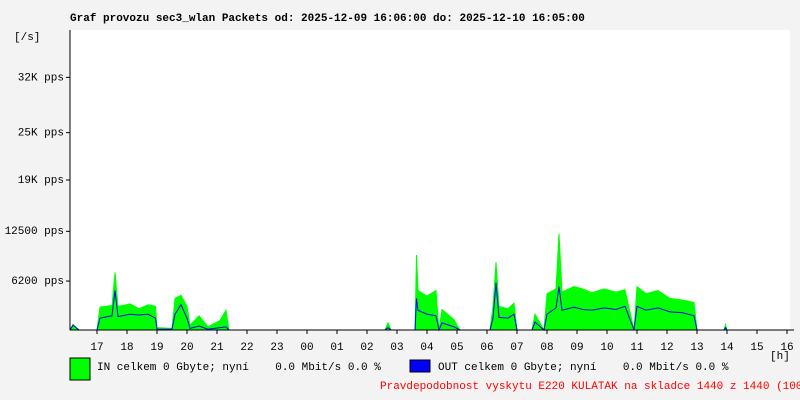 This screenshot has width=800, height=400. What do you see at coordinates (186, 348) in the screenshot?
I see `x-tick-label: 20` at bounding box center [186, 348].